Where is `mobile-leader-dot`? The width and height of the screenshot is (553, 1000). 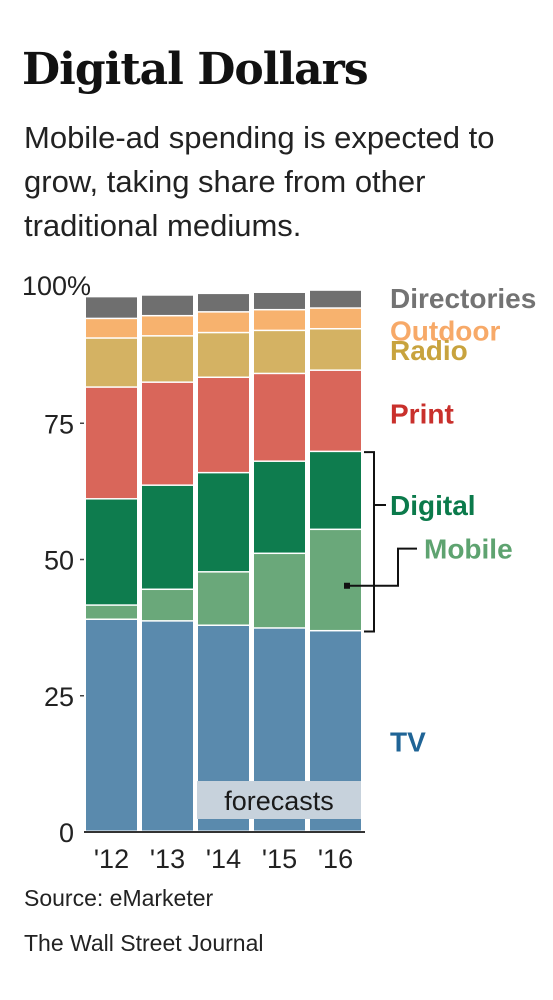 mobile-leader-dot is located at coordinates (347, 585).